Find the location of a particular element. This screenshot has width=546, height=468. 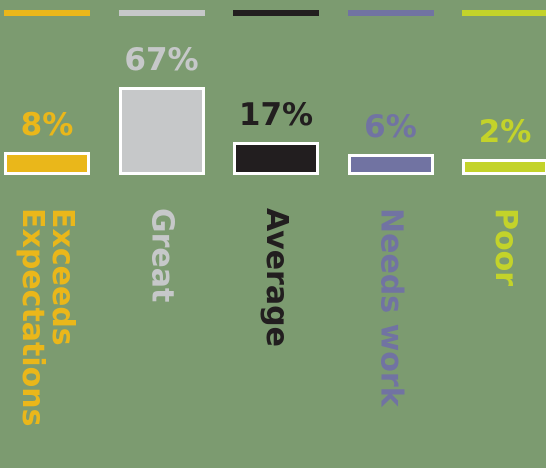

category-label-great: Great is located at coordinates (162, 255).